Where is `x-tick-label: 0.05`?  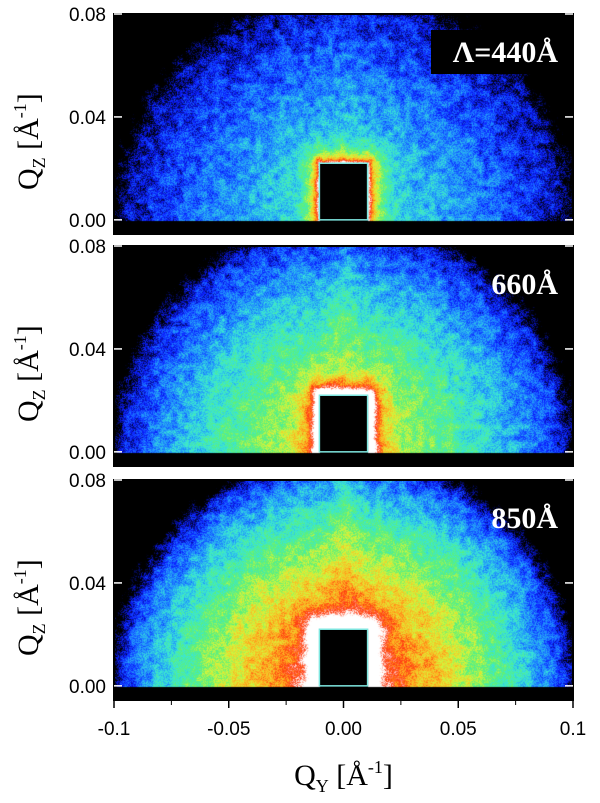 x-tick-label: 0.05 is located at coordinates (458, 729).